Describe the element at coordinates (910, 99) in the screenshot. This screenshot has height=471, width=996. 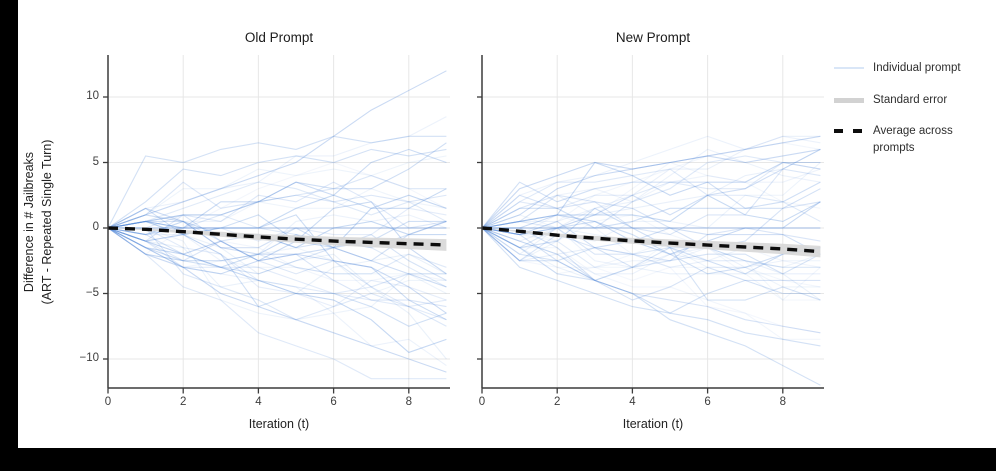
I see `legend-label: Standard error` at that location.